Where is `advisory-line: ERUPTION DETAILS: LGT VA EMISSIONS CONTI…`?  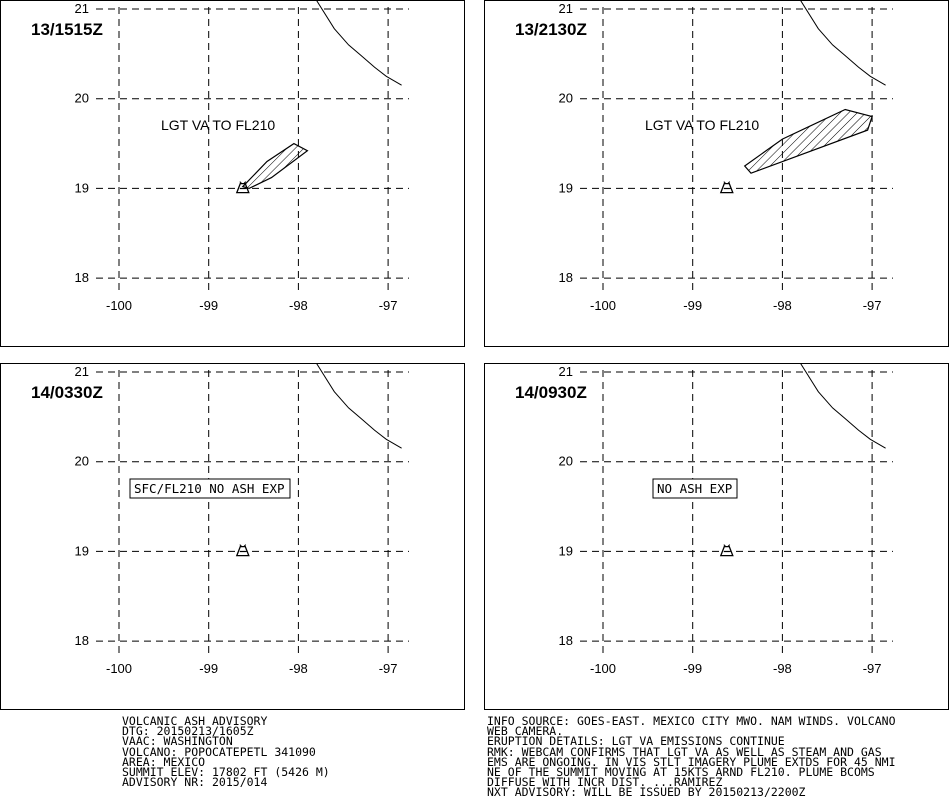 advisory-line: ERUPTION DETAILS: LGT VA EMISSIONS CONTI… is located at coordinates (636, 741).